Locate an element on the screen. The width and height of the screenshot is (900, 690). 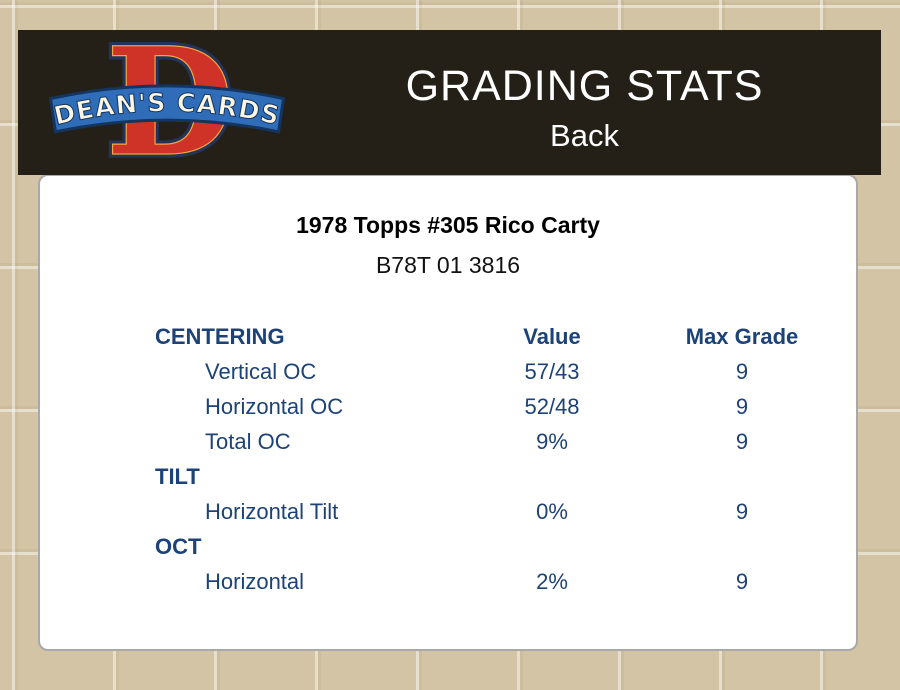
table-section-oct: OCT is located at coordinates (491, 546).